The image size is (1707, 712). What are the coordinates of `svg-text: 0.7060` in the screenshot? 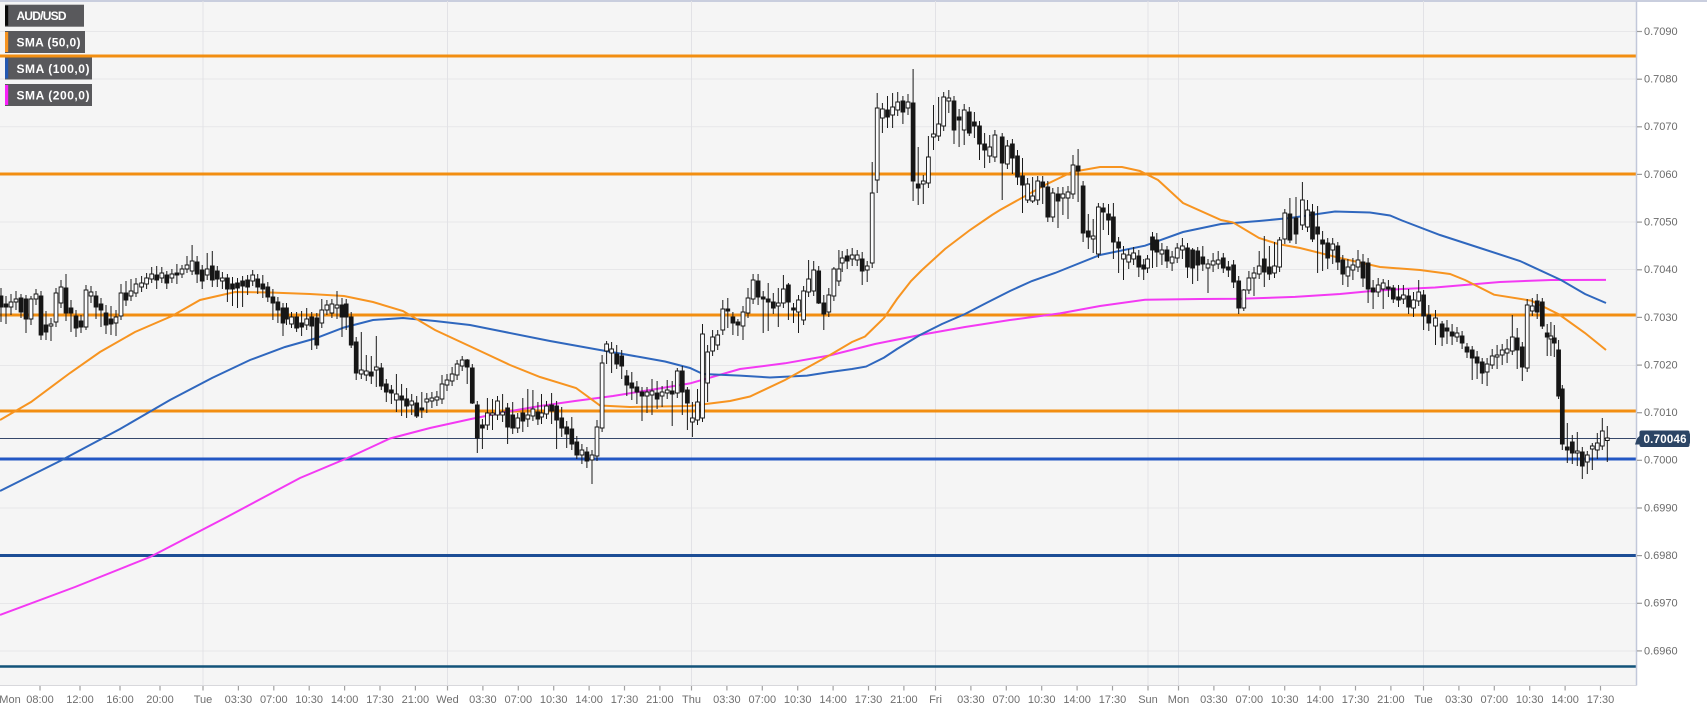 It's located at (1661, 175).